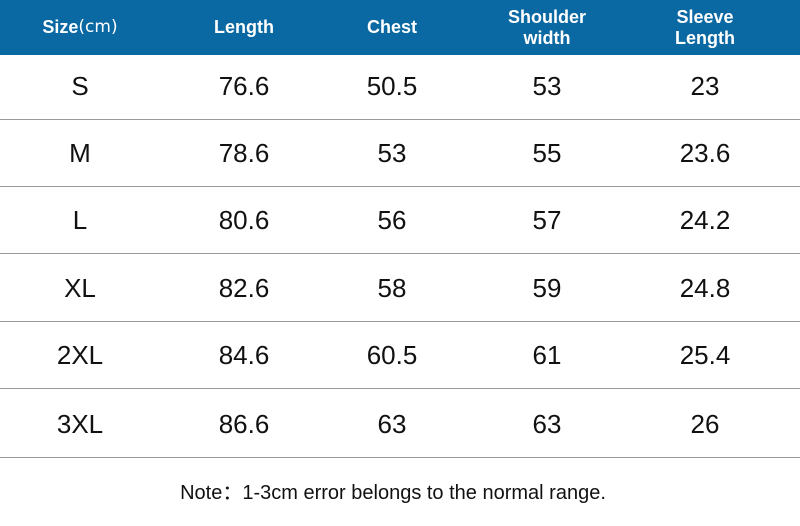 The image size is (800, 526). What do you see at coordinates (392, 423) in the screenshot?
I see `cell-chest: 63` at bounding box center [392, 423].